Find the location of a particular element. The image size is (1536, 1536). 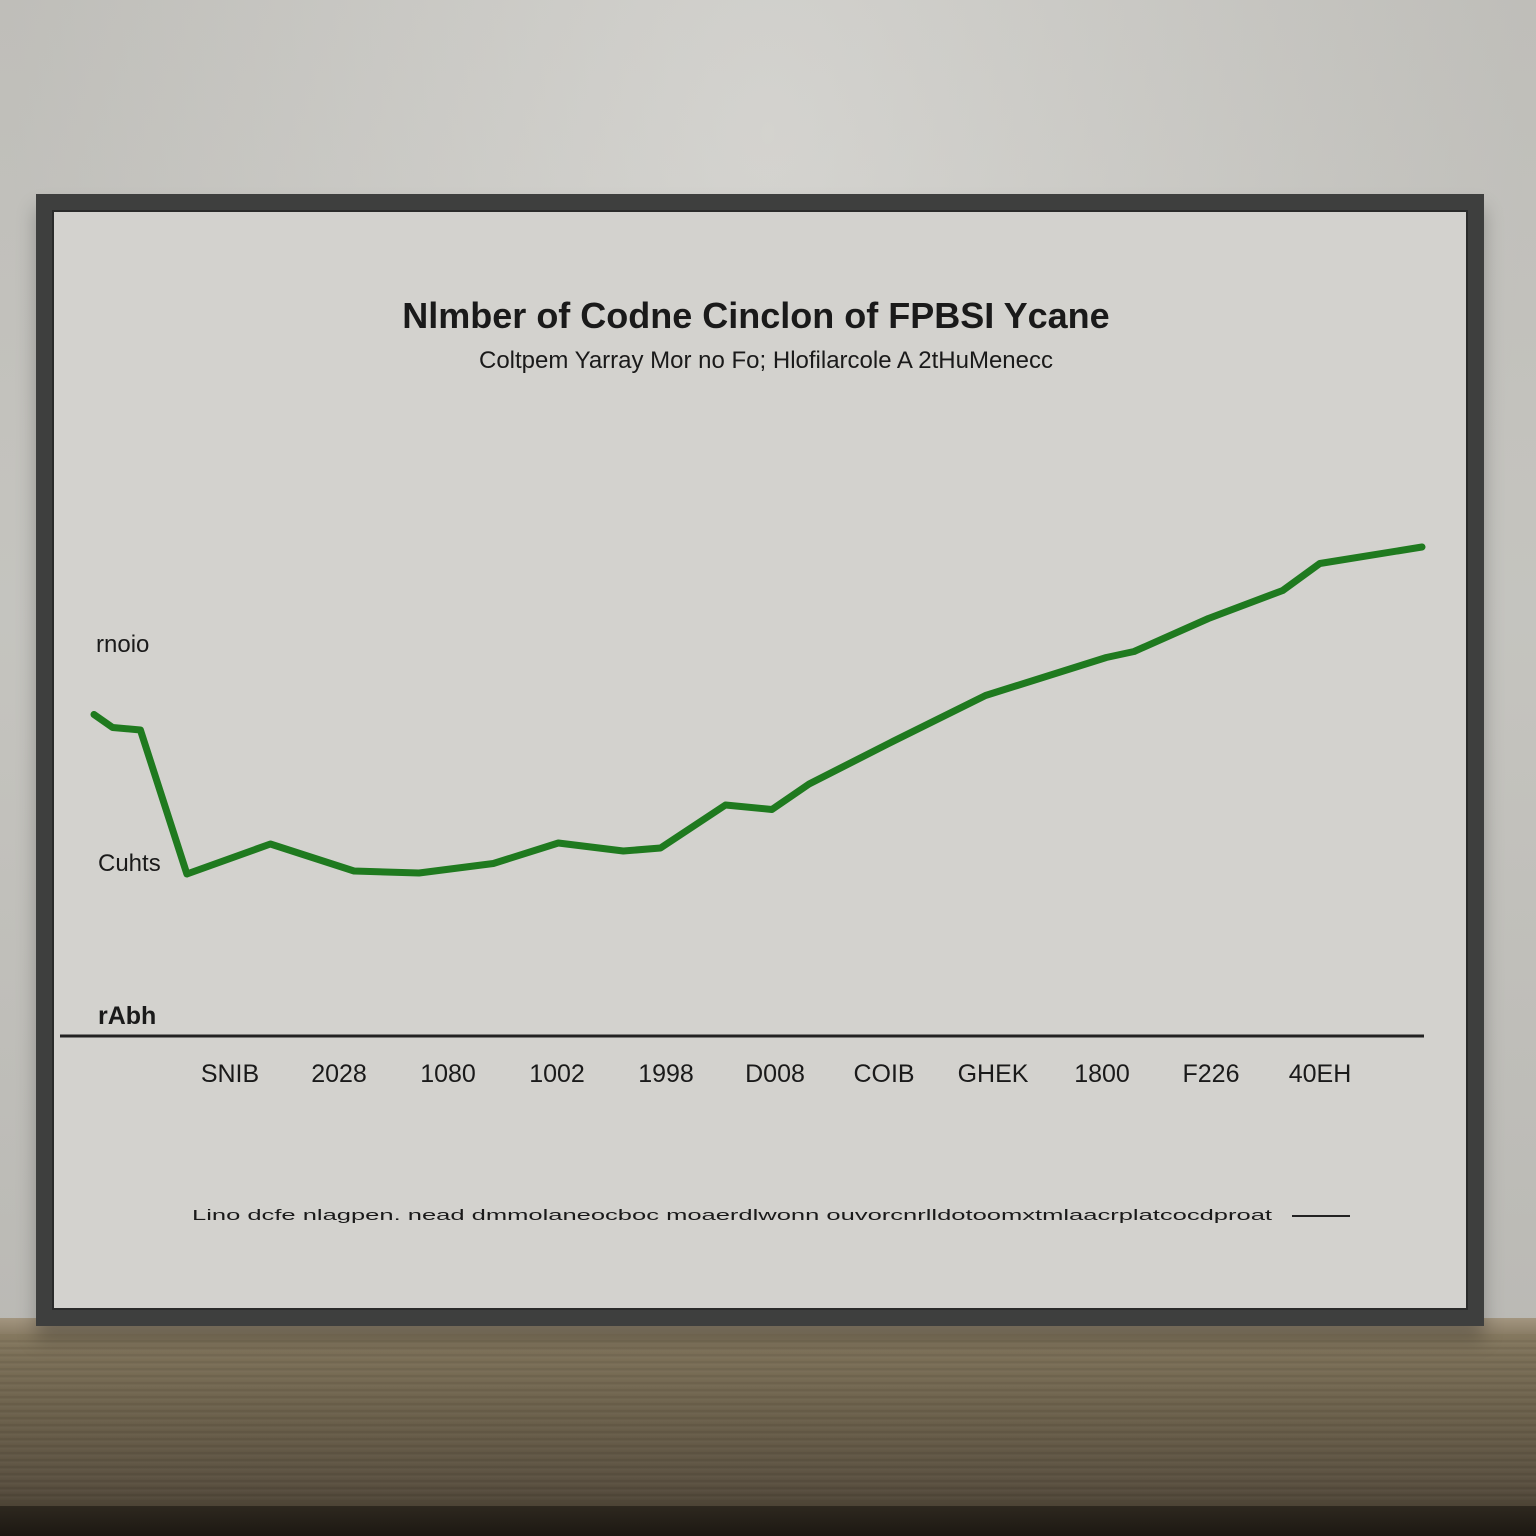

x-tick-label: 1800 is located at coordinates (1102, 1074).